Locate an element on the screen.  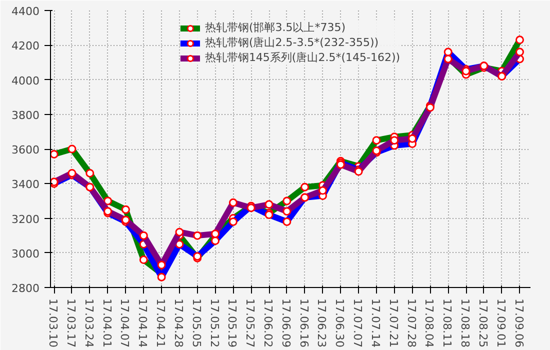
y-tick-label: 4200 is located at coordinates (26, 46).